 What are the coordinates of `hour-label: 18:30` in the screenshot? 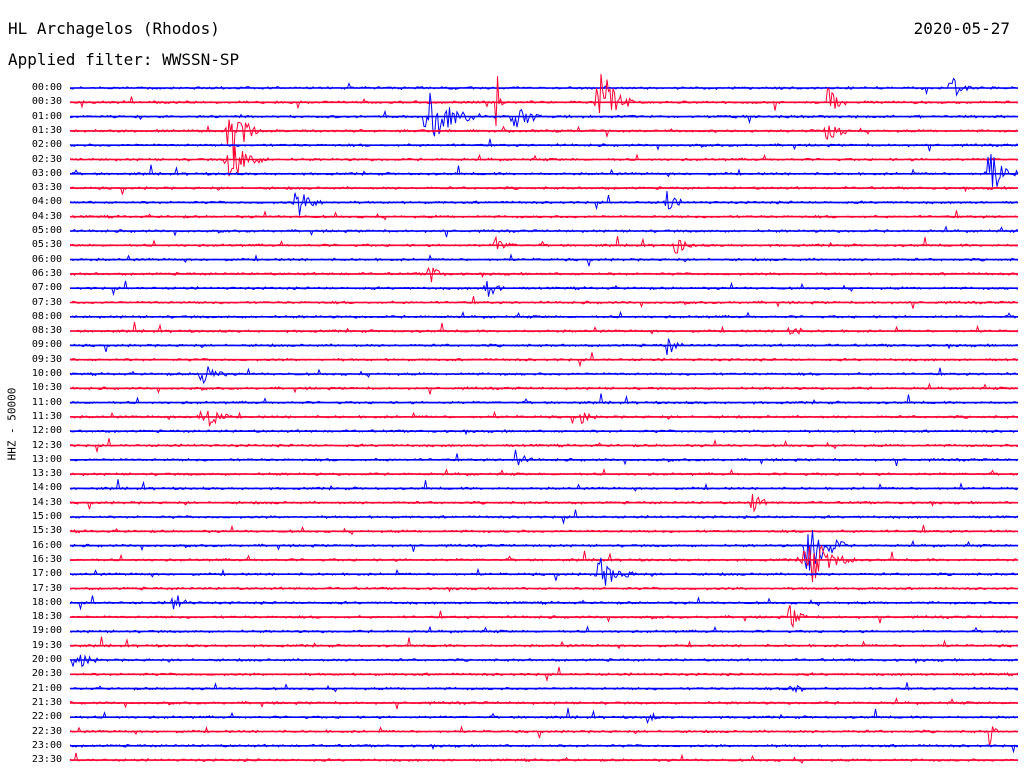 It's located at (46, 617).